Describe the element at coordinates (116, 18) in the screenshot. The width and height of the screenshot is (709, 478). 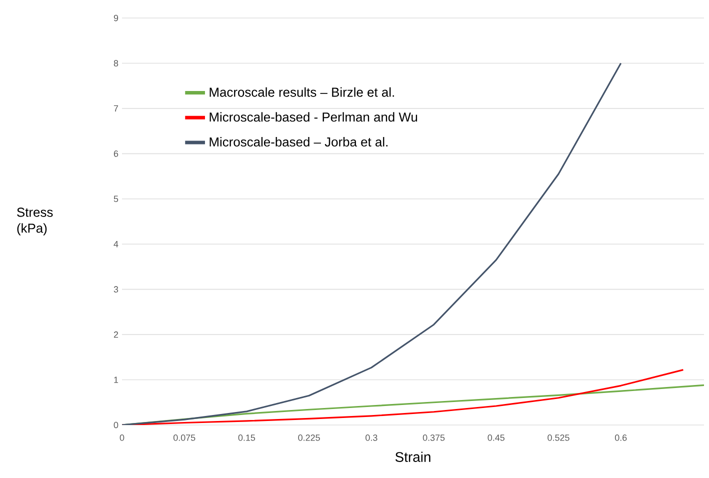
I see `y-tick-label: 9` at that location.